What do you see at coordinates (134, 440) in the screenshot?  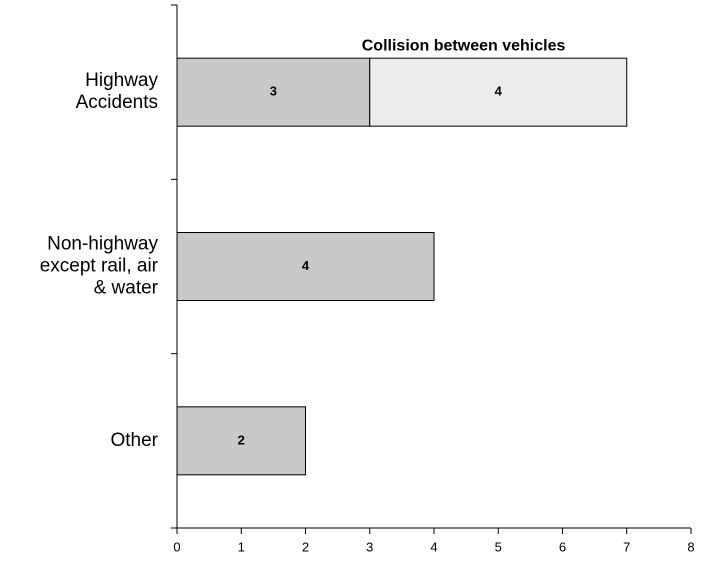 I see `category-label: Other` at bounding box center [134, 440].